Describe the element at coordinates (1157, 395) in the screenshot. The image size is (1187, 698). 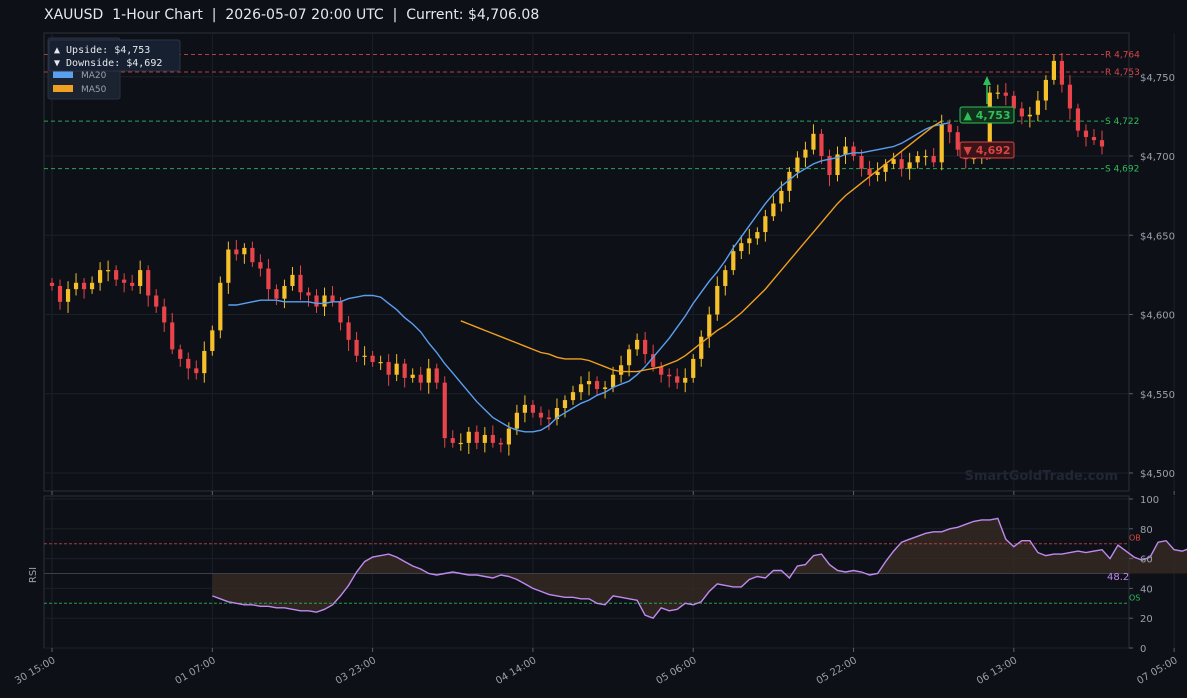
I see `y-tick-label: $4,550` at that location.